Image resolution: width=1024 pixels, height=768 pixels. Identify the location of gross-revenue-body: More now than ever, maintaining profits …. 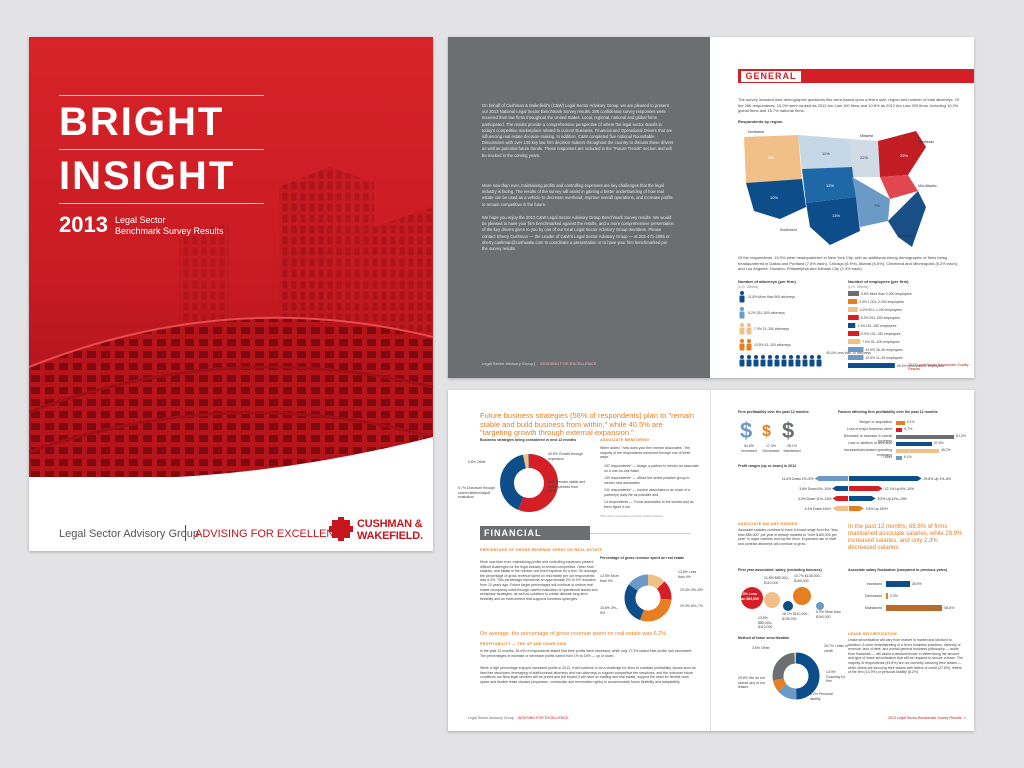
(539, 580).